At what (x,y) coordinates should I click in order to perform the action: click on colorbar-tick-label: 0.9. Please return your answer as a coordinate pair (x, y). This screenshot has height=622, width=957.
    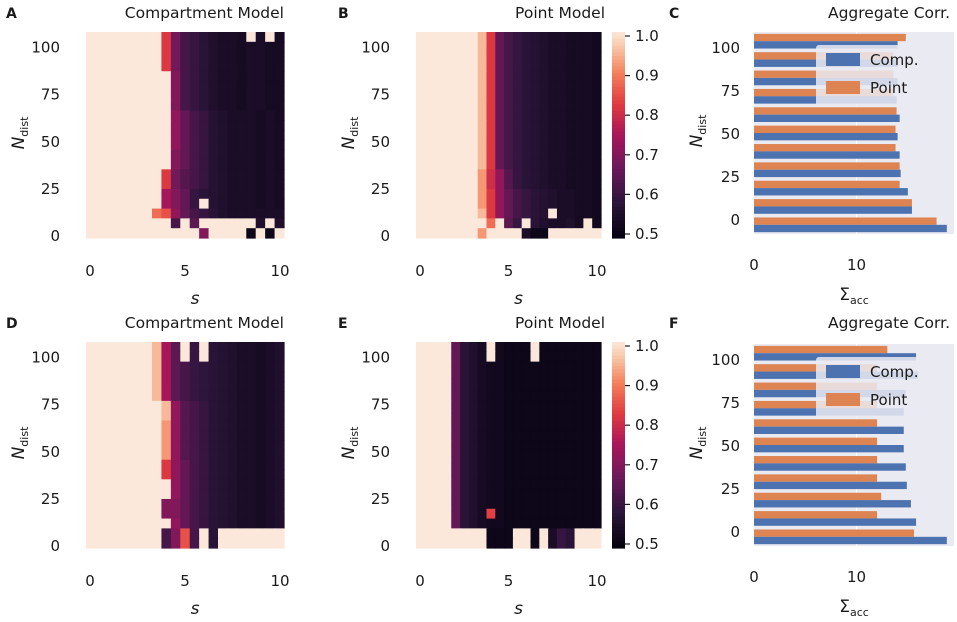
    Looking at the image, I should click on (647, 386).